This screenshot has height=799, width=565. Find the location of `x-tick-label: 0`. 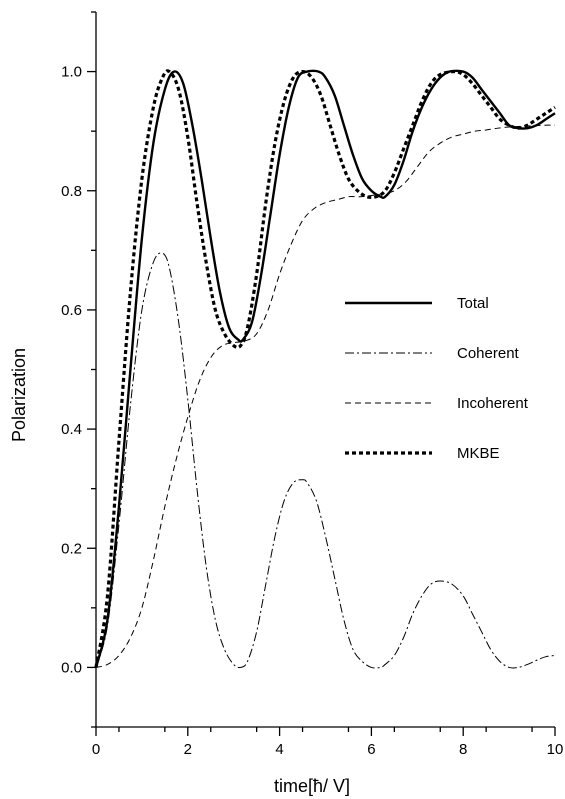

x-tick-label: 0 is located at coordinates (96, 749).